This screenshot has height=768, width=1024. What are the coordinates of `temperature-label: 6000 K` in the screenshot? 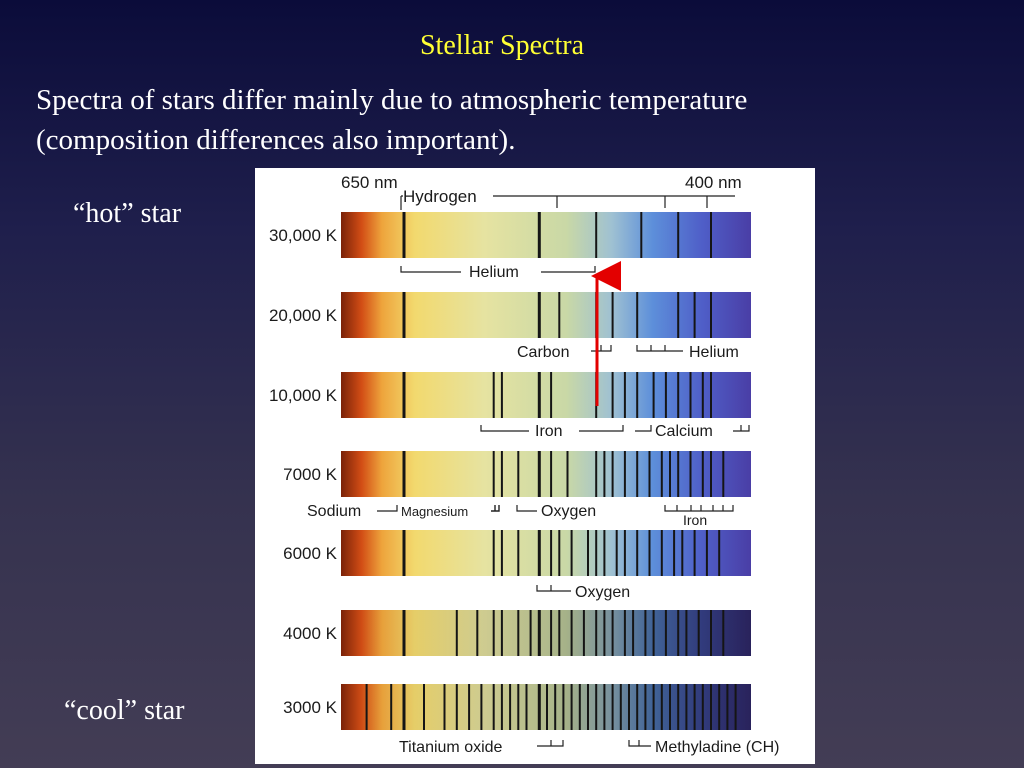 It's located at (310, 553).